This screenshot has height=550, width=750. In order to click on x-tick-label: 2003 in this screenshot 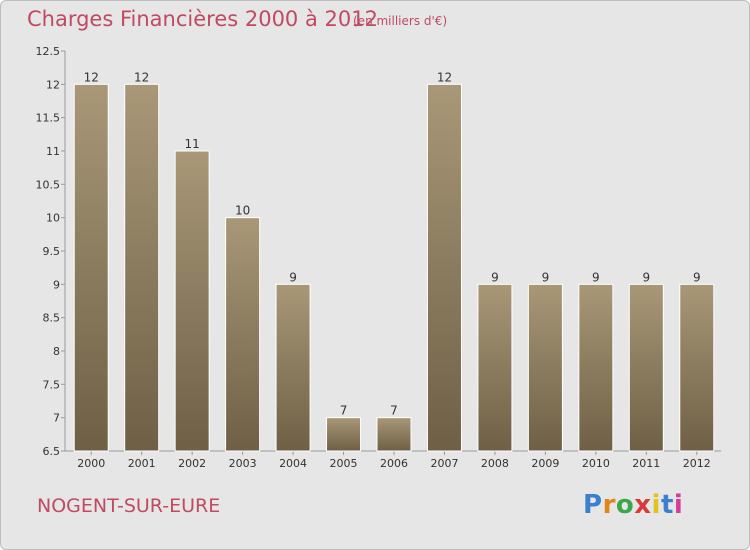, I will do `click(243, 463)`.